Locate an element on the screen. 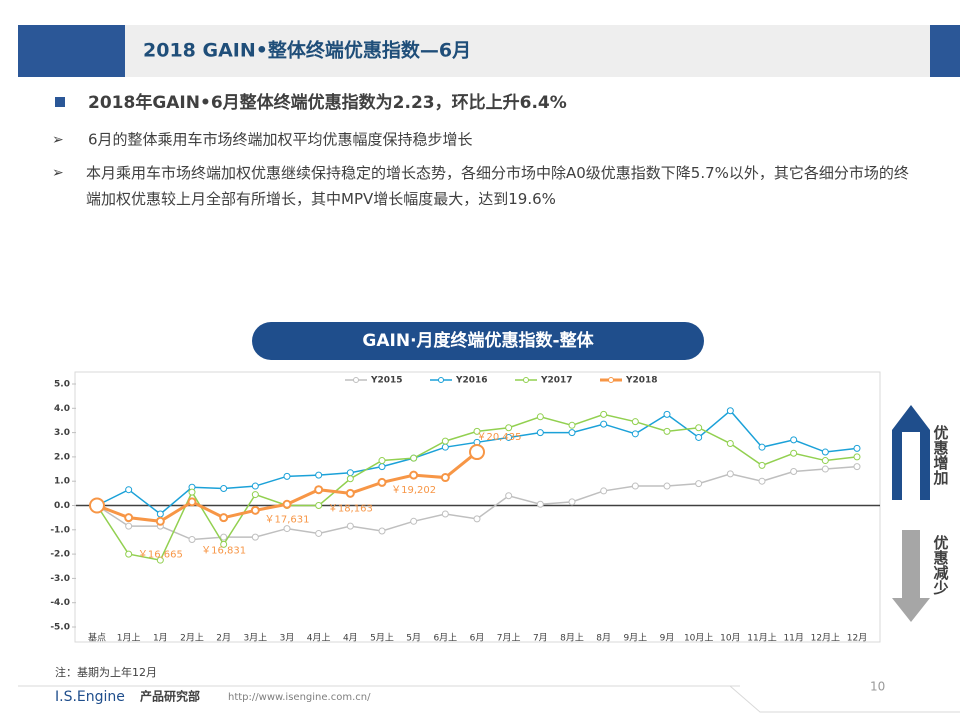 The height and width of the screenshot is (720, 960). y-tick-label: 3.0 is located at coordinates (62, 433).